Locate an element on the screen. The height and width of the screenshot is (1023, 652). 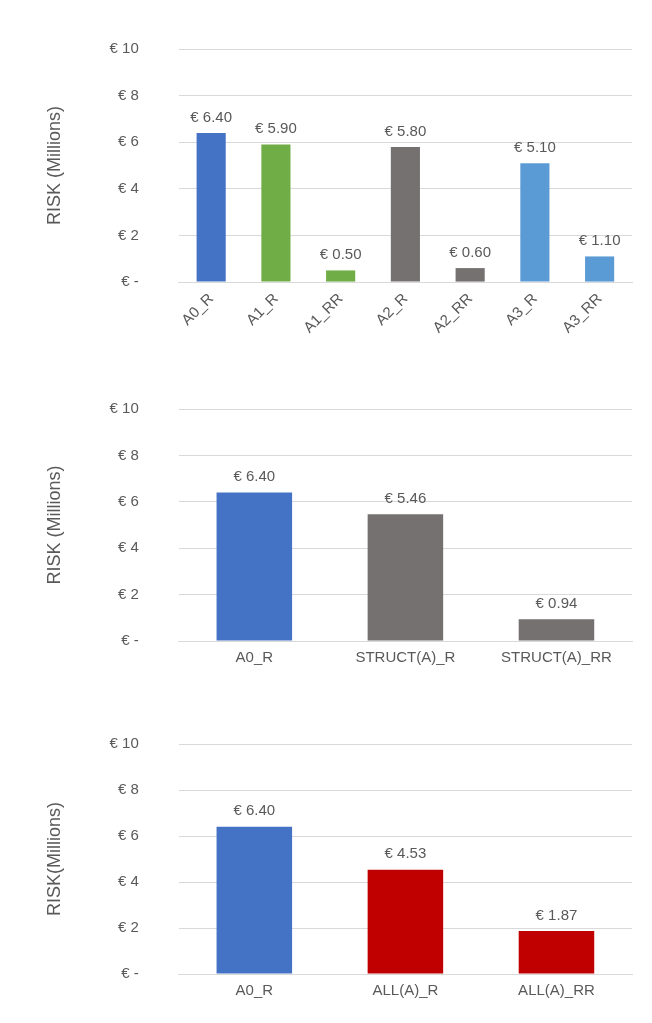
x-tick-label: ALL(A)_RR is located at coordinates (556, 990).